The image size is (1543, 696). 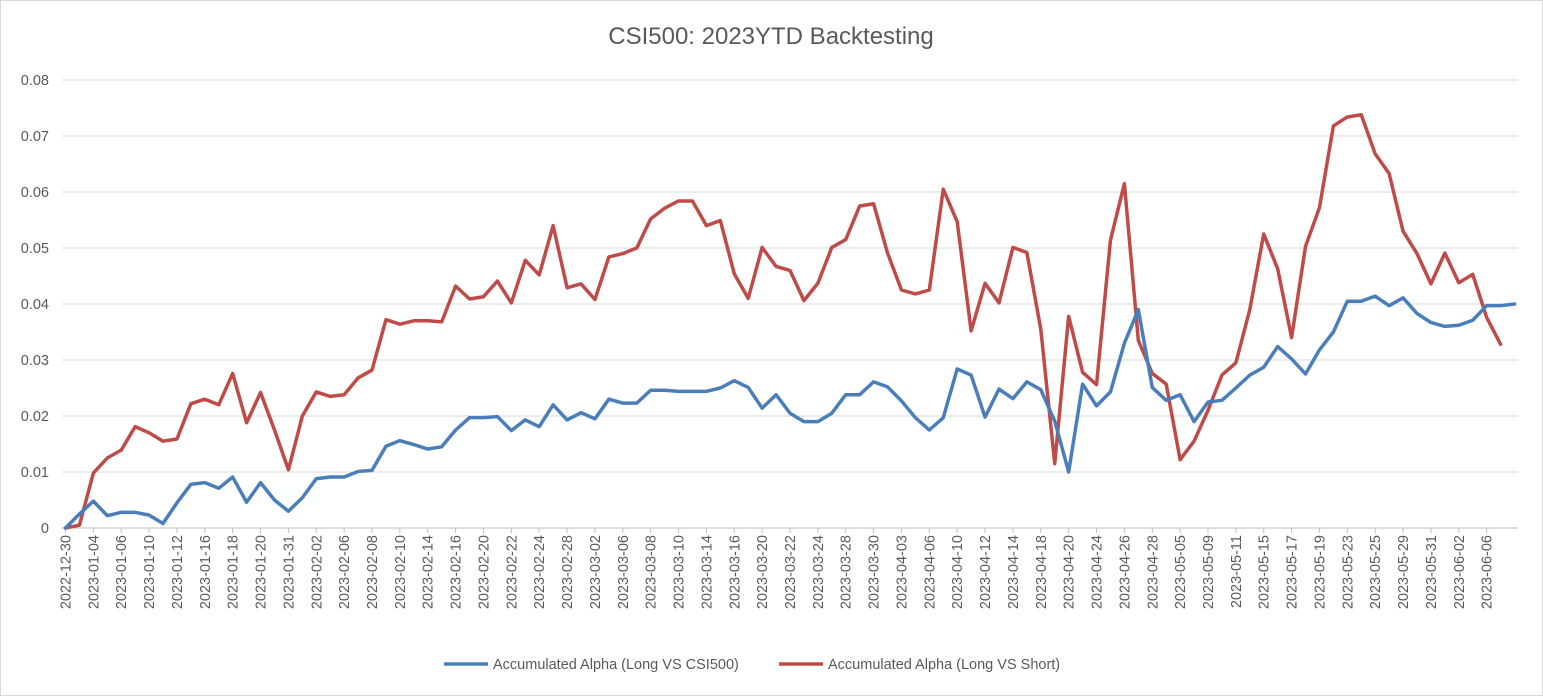 What do you see at coordinates (958, 572) in the screenshot?
I see `x-tick-label: 2023-04-10` at bounding box center [958, 572].